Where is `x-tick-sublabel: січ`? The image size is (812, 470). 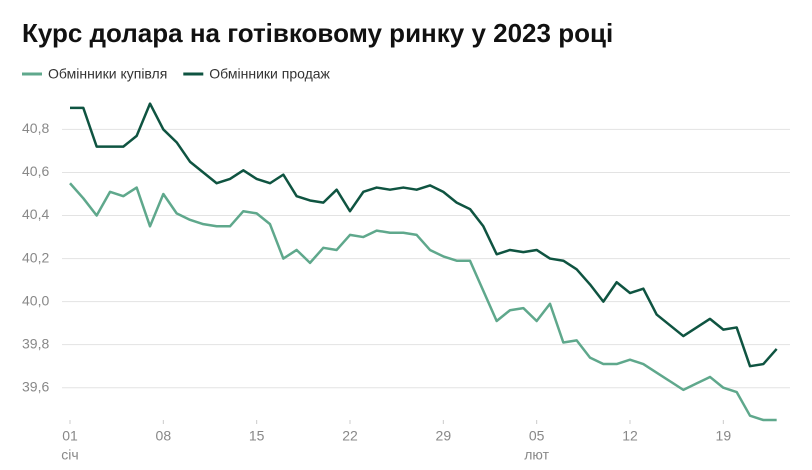
x-tick-sublabel: січ is located at coordinates (69, 455).